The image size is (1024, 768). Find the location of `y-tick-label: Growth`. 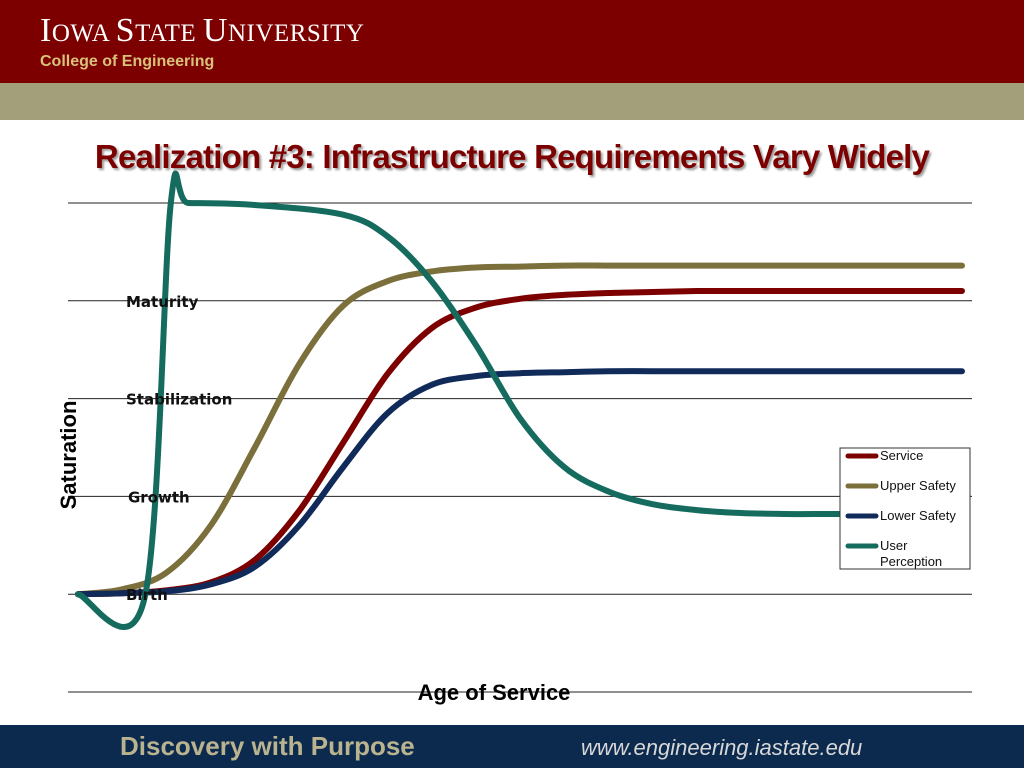

y-tick-label: Growth is located at coordinates (159, 497).